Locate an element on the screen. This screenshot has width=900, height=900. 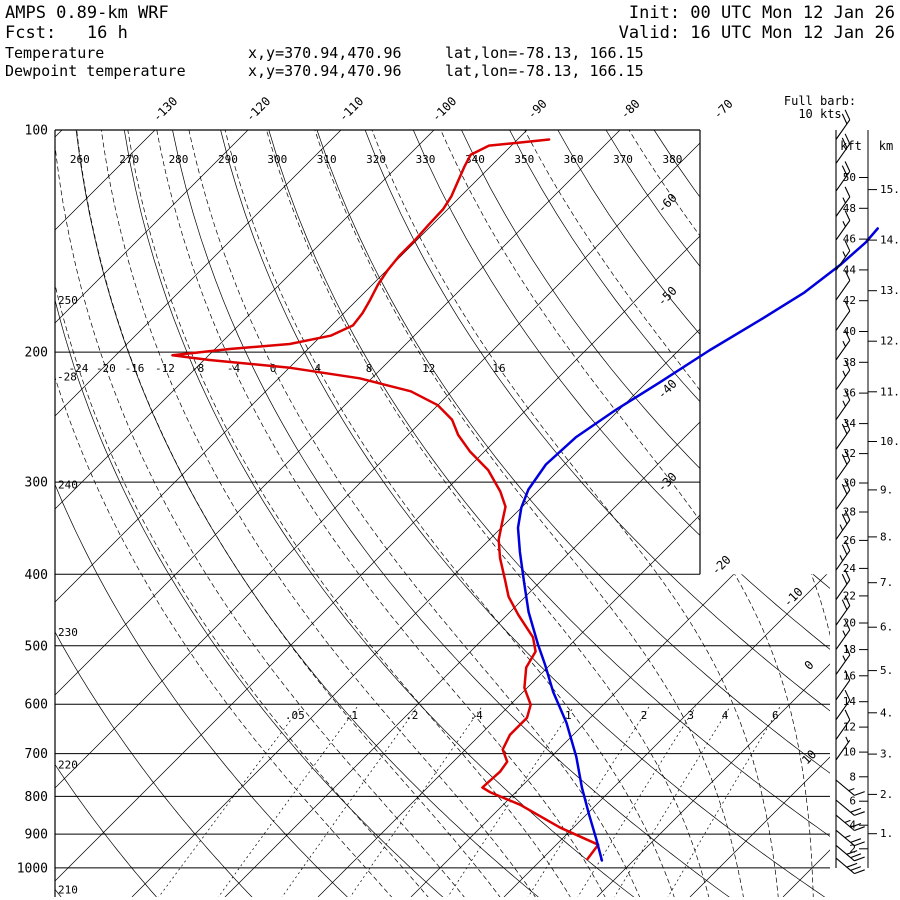
svg-text: -70 is located at coordinates (723, 109).